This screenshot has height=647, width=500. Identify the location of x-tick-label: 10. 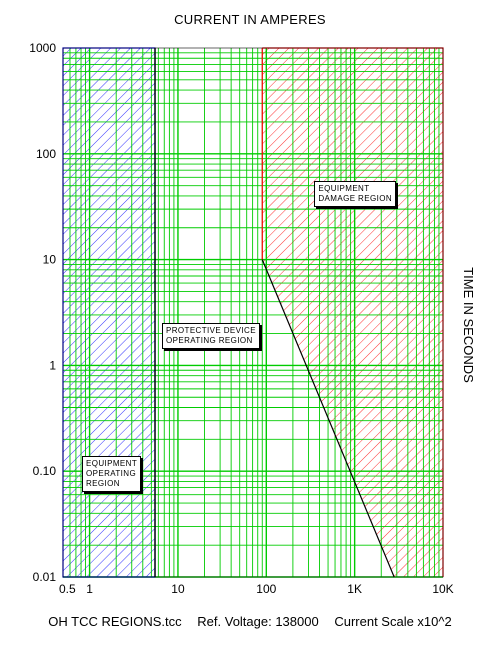
(178, 589).